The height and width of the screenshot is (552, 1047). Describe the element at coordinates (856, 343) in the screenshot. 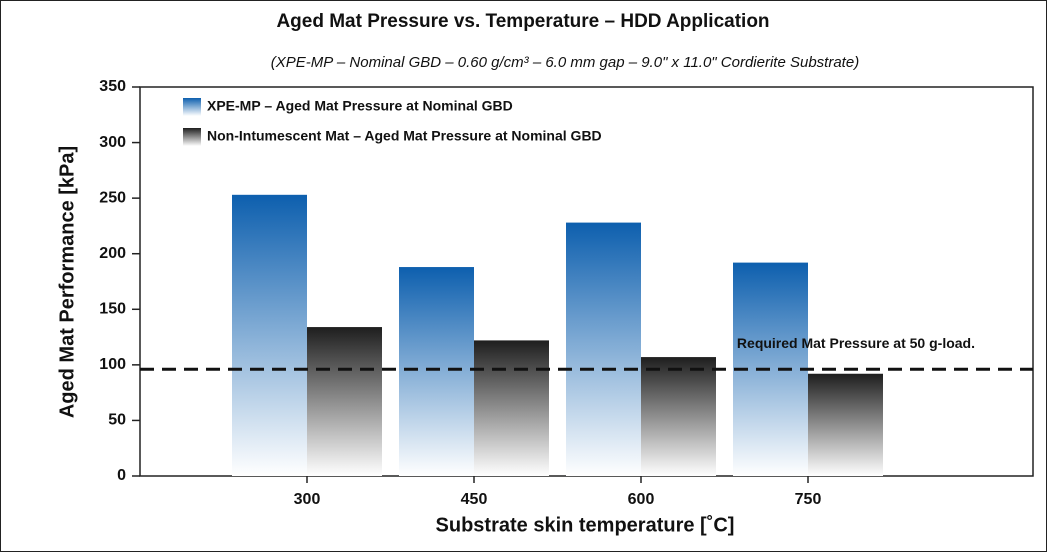

I see `reference-label: Required Mat Pressure at 50 g-load.` at that location.